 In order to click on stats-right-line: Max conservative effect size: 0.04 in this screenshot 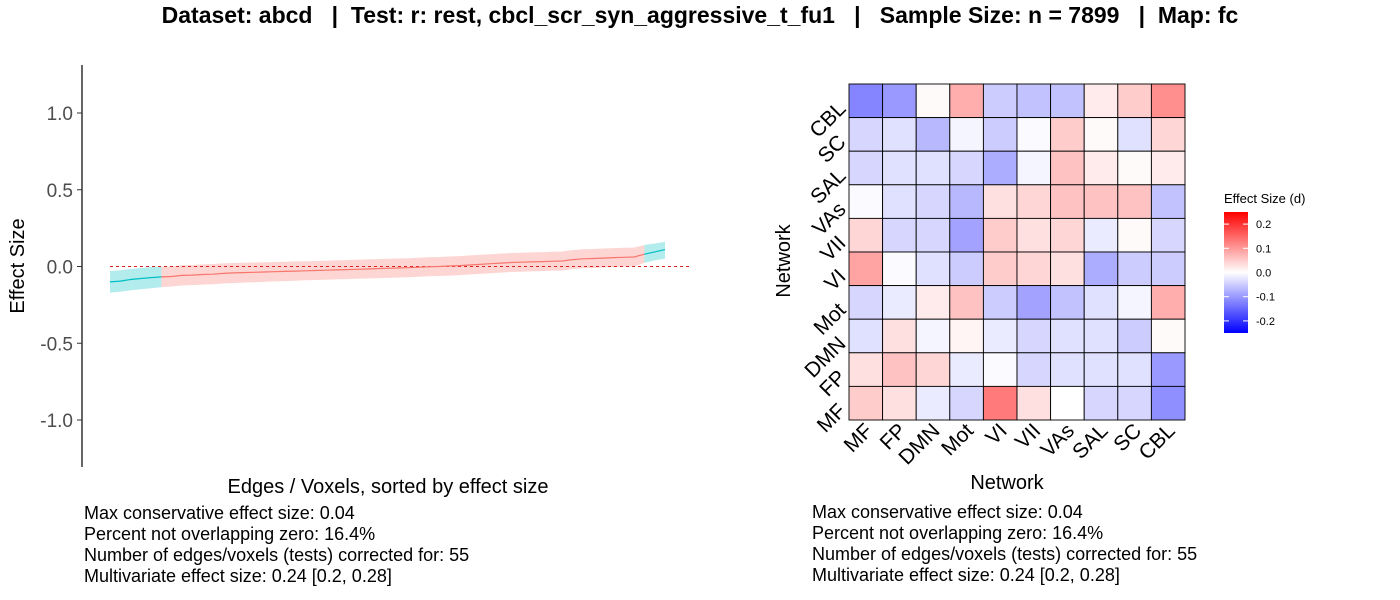, I will do `click(947, 512)`.